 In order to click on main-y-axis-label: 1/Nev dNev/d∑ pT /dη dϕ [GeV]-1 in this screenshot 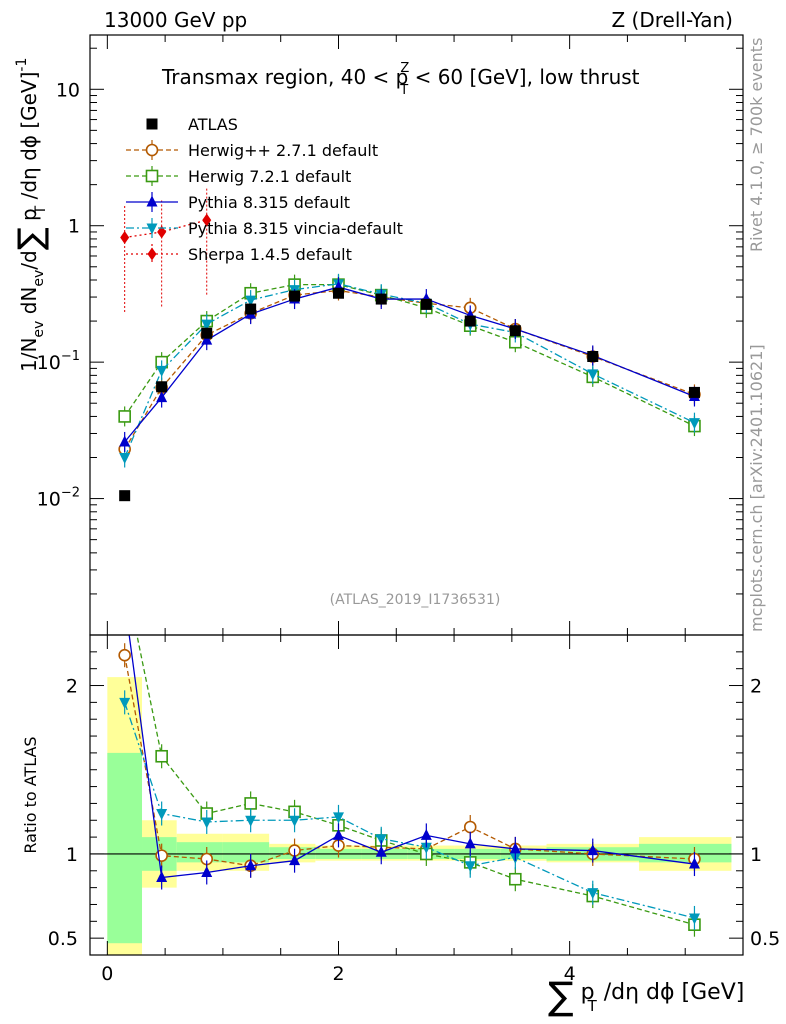, I will do `click(31, 215)`.